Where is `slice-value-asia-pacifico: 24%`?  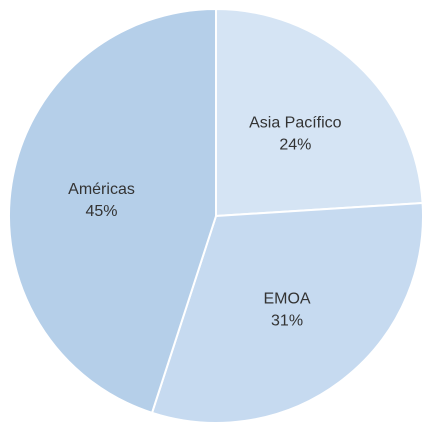
slice-value-asia-pacifico: 24% is located at coordinates (295, 145).